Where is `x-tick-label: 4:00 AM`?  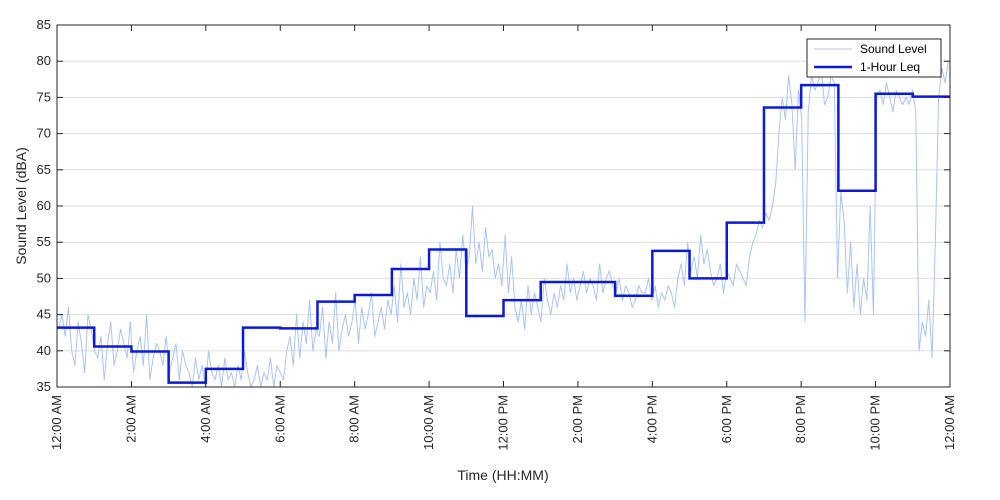 x-tick-label: 4:00 AM is located at coordinates (205, 419).